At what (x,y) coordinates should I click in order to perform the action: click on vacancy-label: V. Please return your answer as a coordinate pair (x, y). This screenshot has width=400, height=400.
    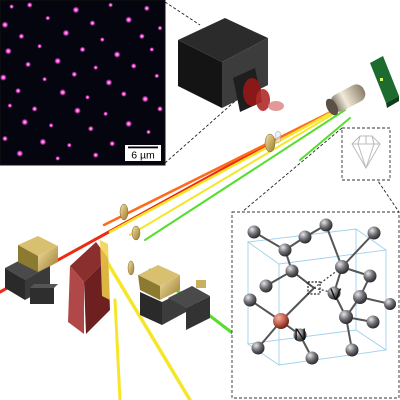
    Looking at the image, I should click on (336, 294).